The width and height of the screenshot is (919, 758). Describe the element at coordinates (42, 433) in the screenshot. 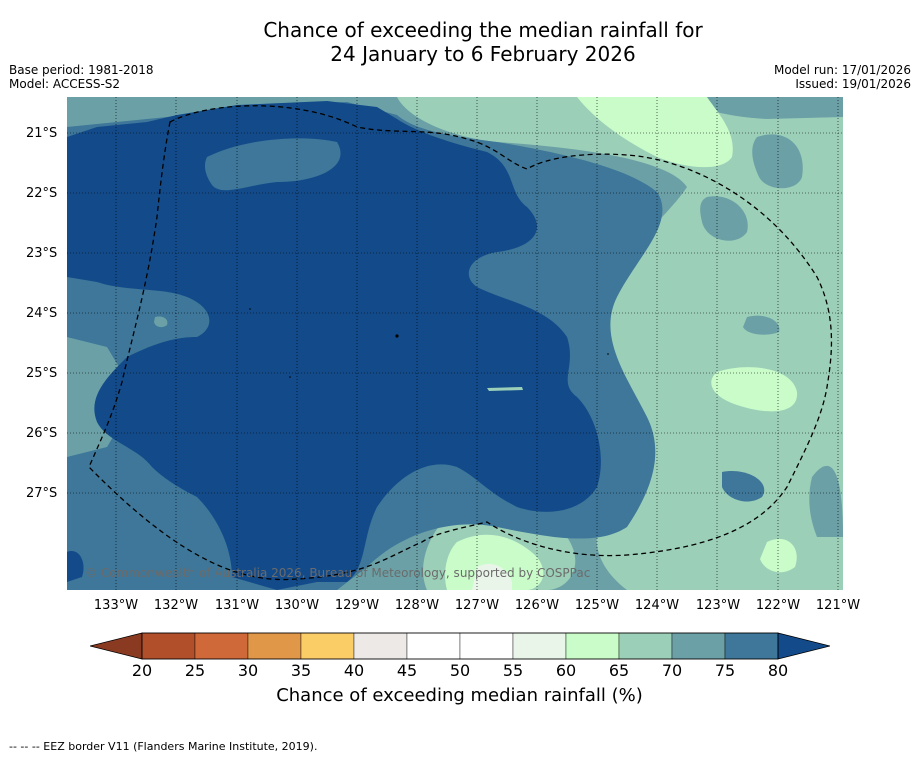

I see `lat-label-26: 26°S` at that location.